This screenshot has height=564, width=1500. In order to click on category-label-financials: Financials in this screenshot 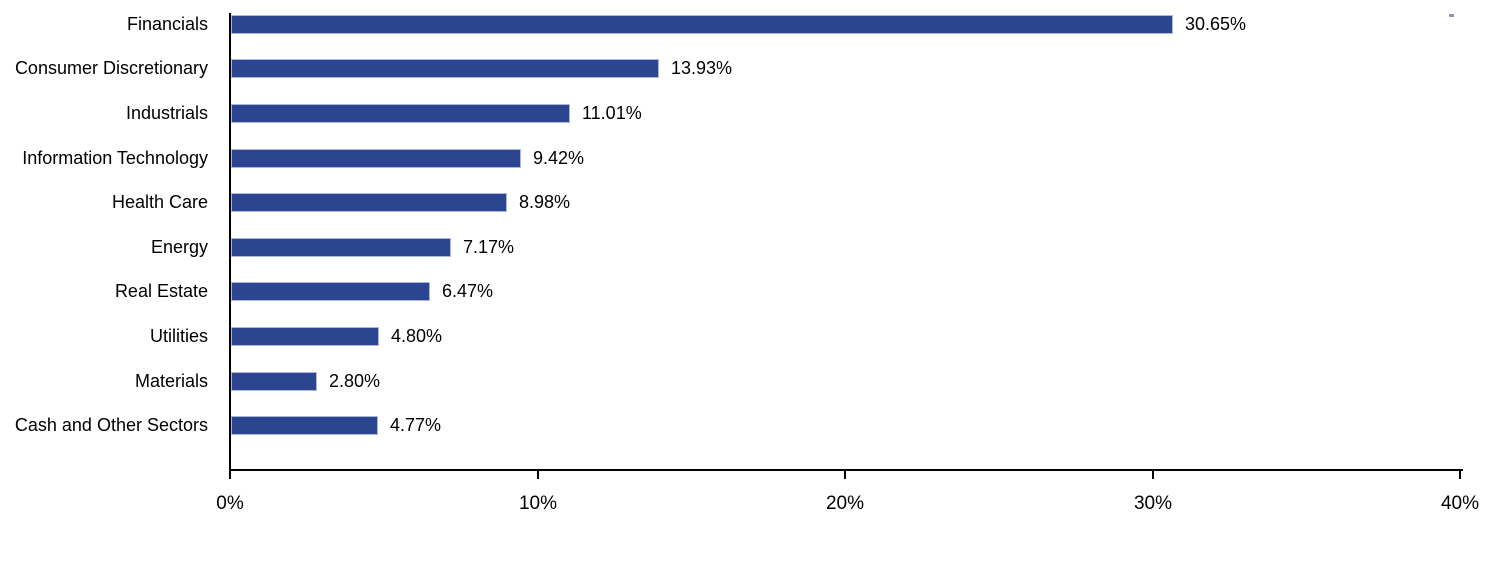, I will do `click(167, 24)`.